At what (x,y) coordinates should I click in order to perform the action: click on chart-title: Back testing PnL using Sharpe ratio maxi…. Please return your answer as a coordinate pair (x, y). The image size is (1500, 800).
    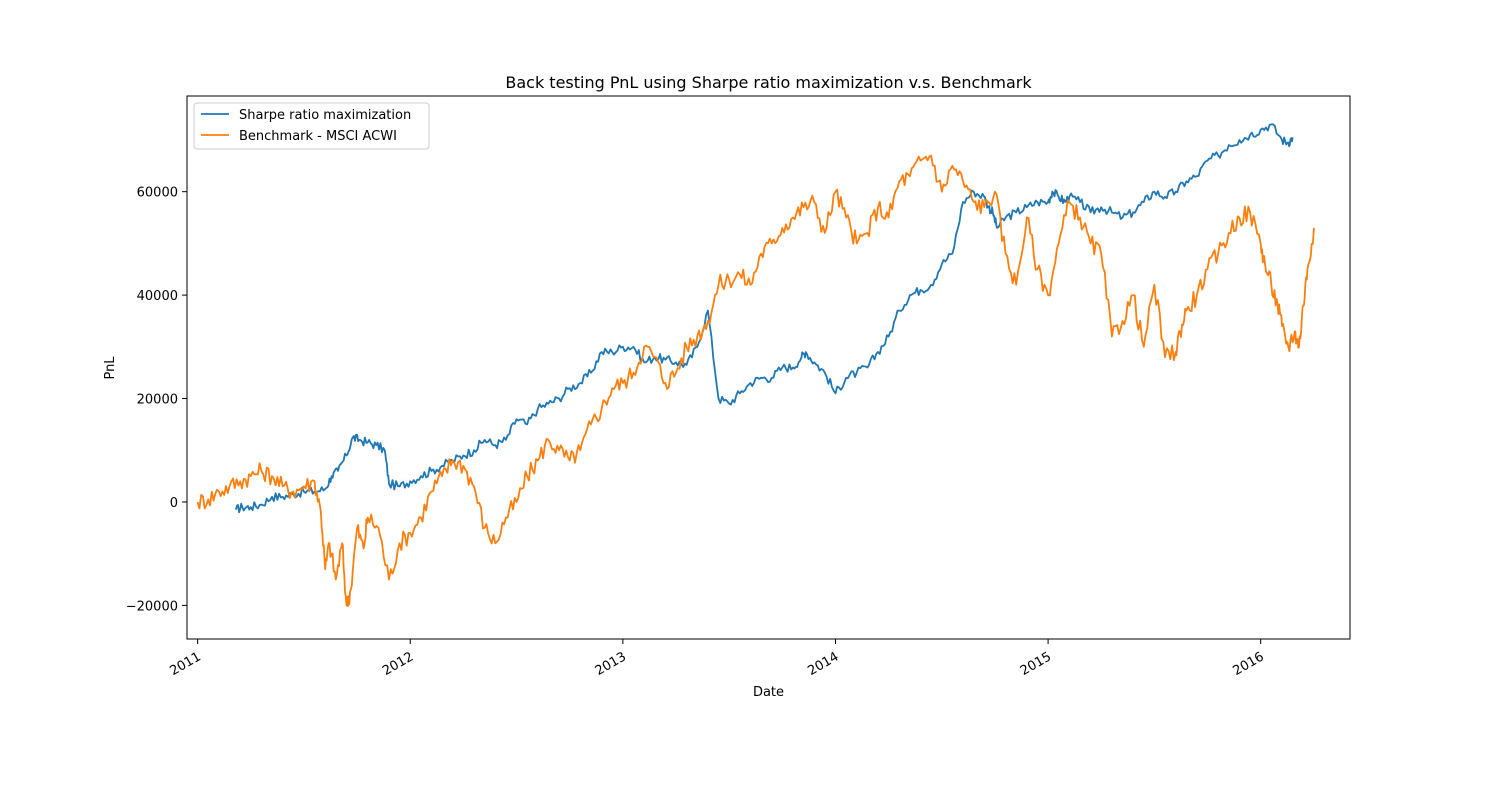
    Looking at the image, I should click on (768, 82).